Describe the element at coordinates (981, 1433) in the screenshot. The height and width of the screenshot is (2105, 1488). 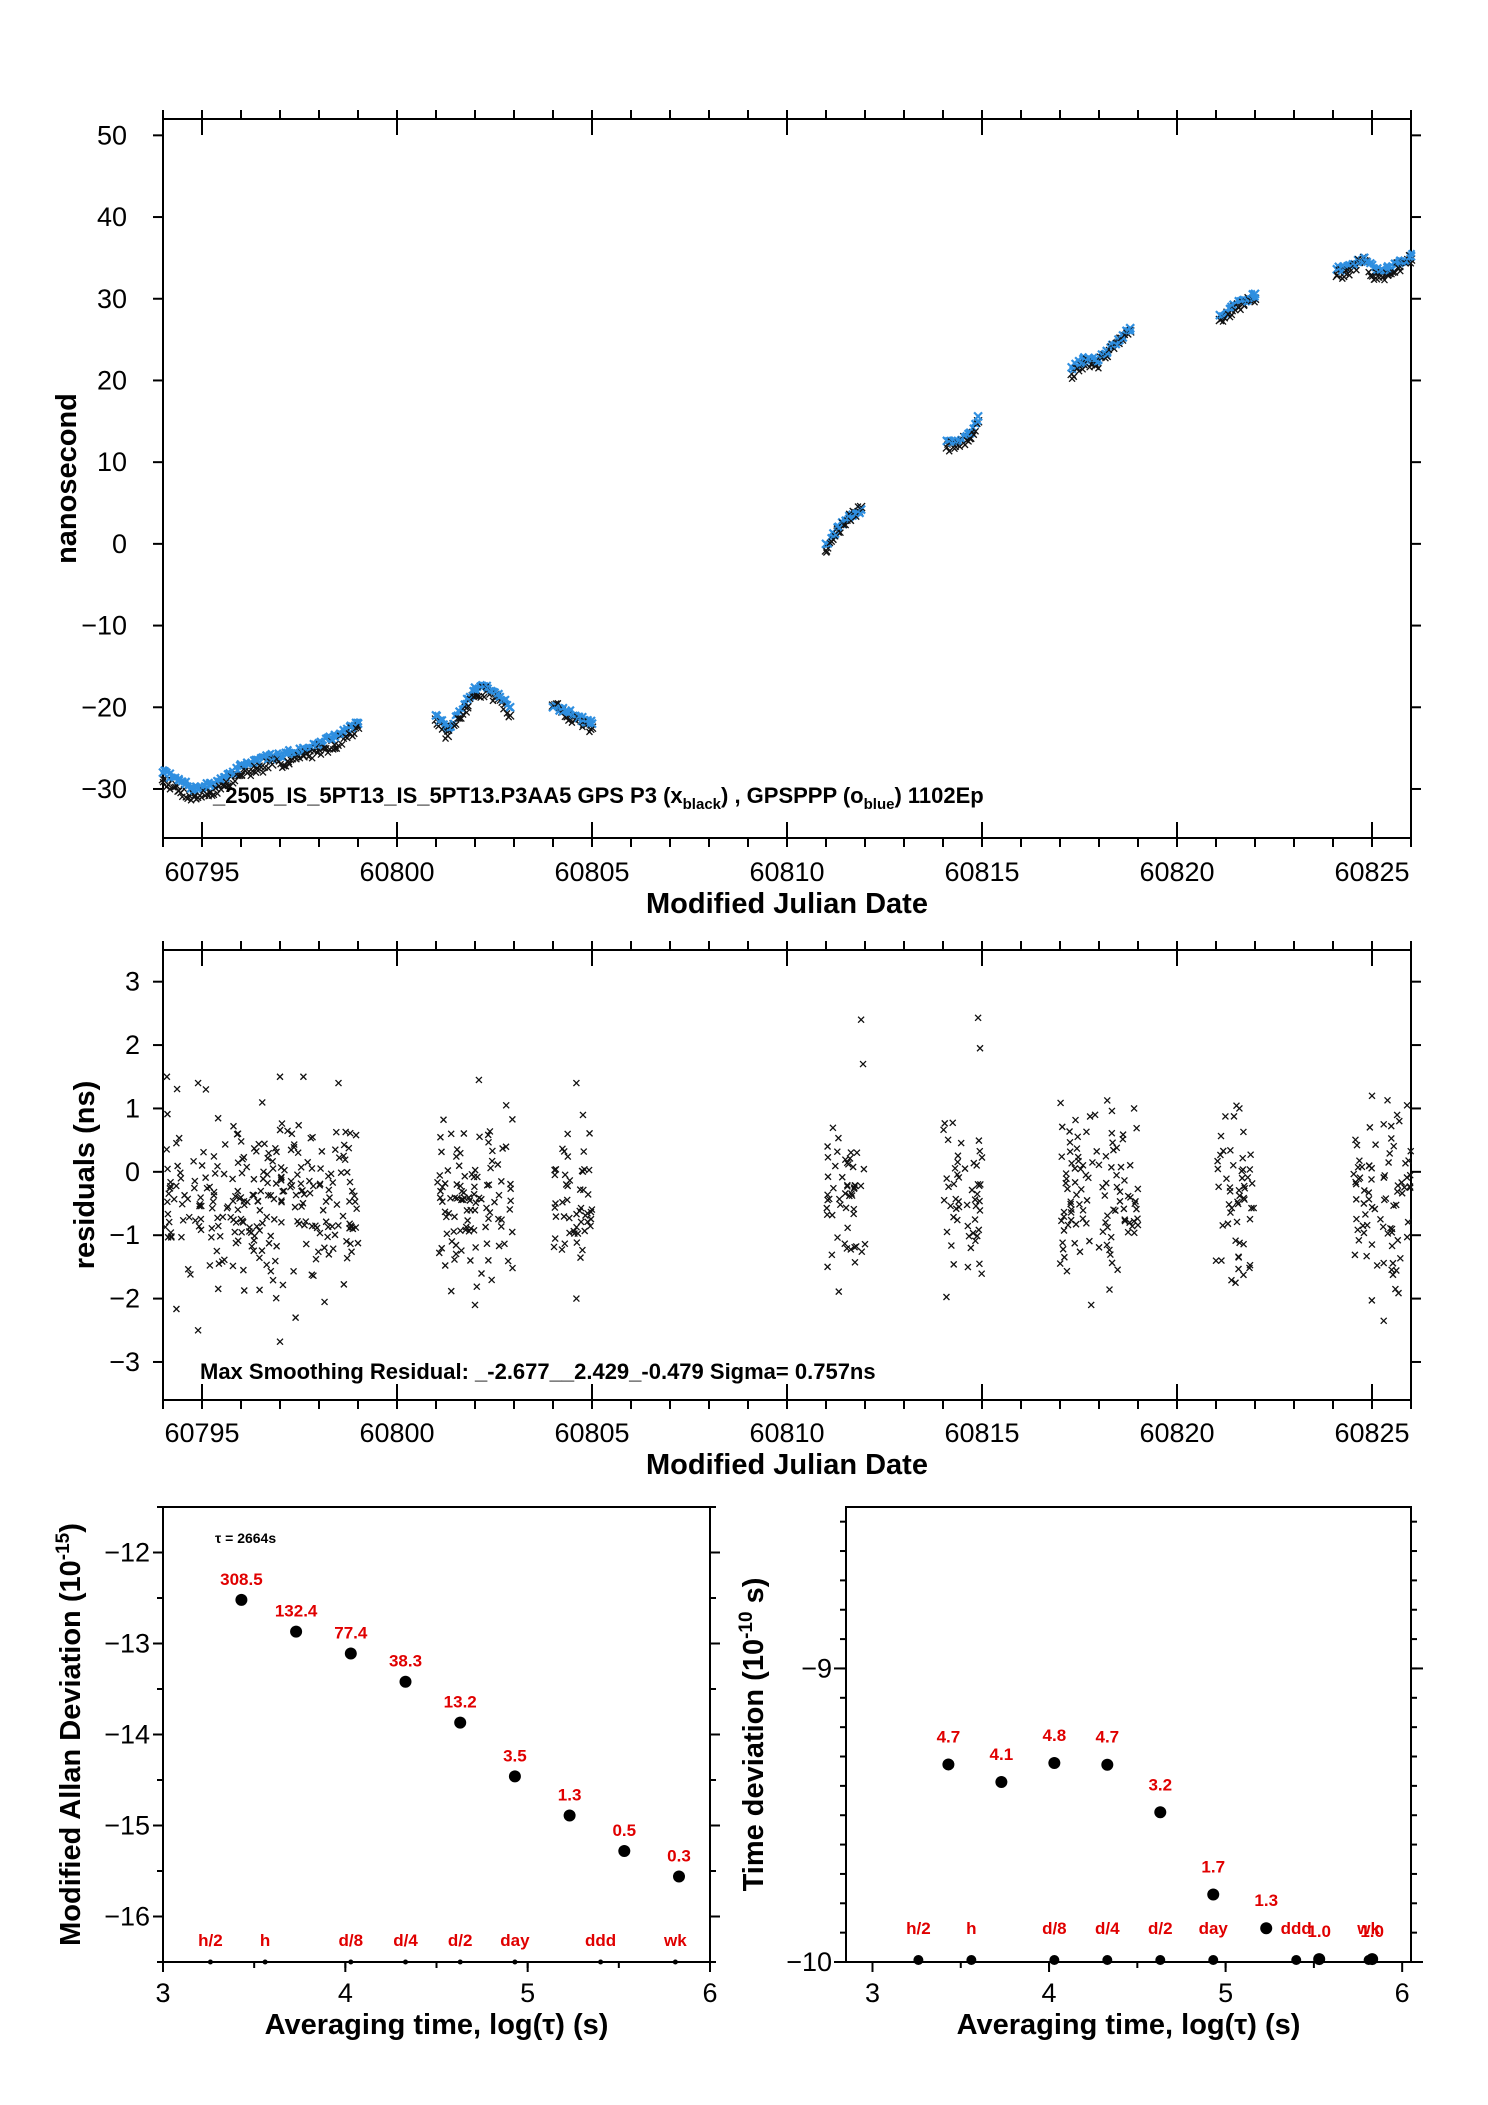
I see `x-tick-label: 60815` at that location.